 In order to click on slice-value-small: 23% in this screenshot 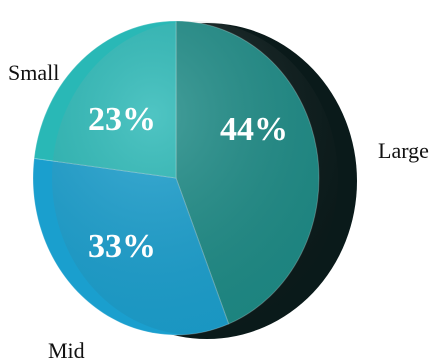, I will do `click(122, 119)`.